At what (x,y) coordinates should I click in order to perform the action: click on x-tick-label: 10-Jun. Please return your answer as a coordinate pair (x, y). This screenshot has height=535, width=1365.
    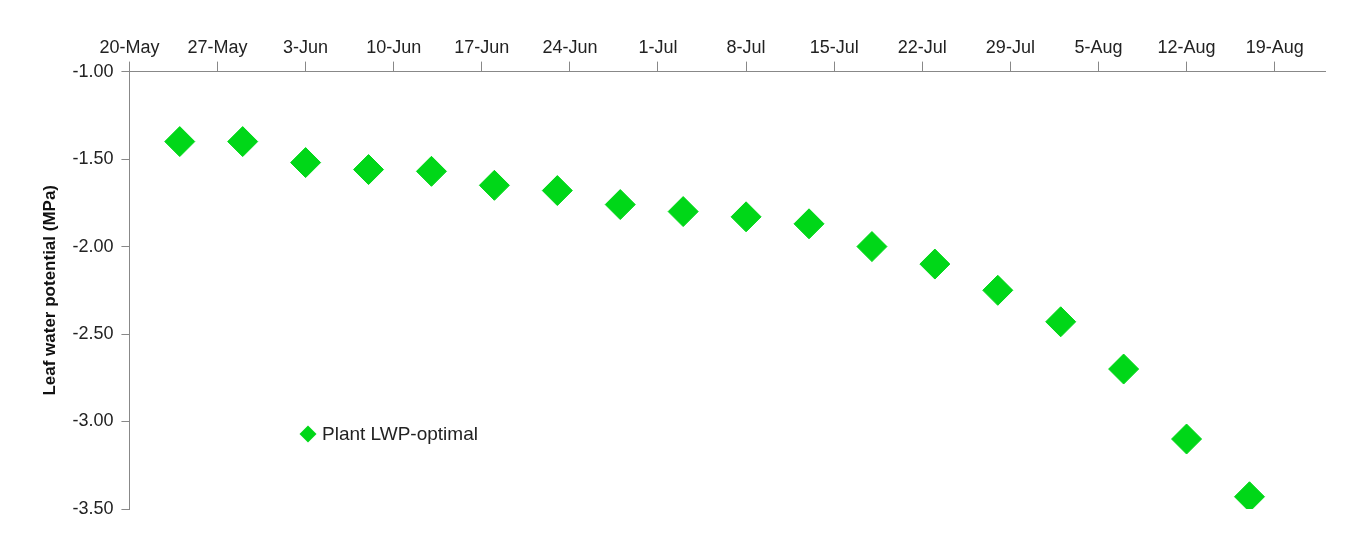
    Looking at the image, I should click on (394, 46).